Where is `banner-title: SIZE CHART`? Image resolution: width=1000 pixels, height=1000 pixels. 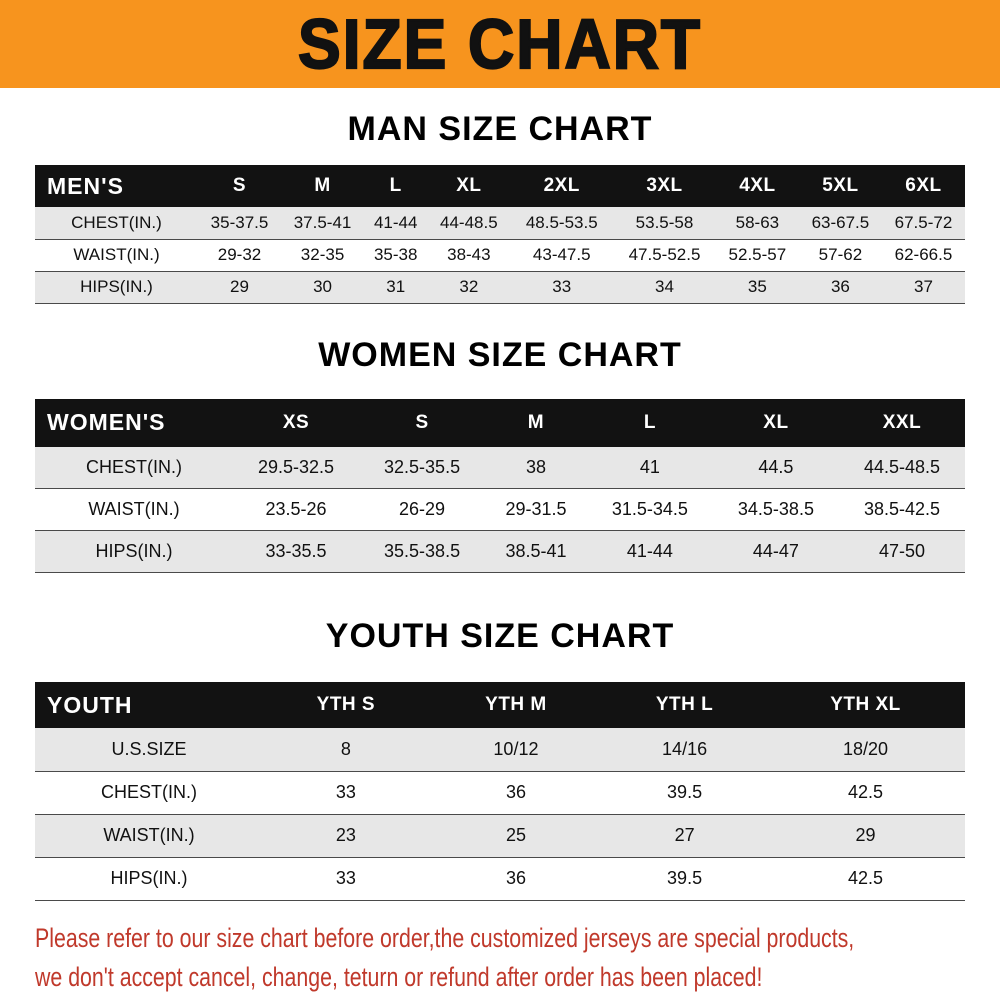
banner-title: SIZE CHART is located at coordinates (499, 44).